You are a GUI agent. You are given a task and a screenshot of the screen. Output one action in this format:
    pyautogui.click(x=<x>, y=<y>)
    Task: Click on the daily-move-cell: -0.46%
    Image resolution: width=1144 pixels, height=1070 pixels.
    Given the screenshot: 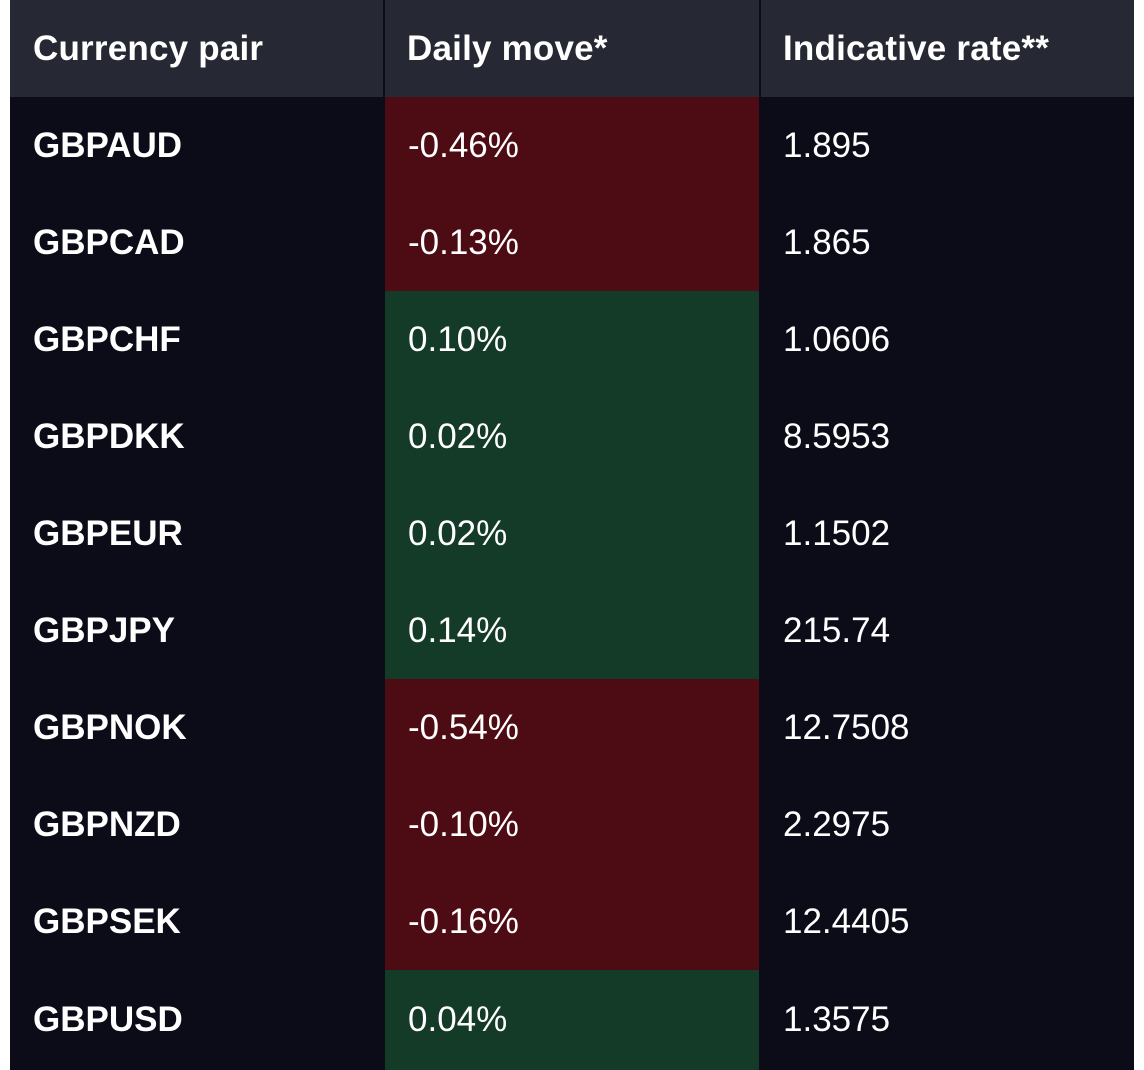 What is the action you would take?
    pyautogui.click(x=572, y=145)
    